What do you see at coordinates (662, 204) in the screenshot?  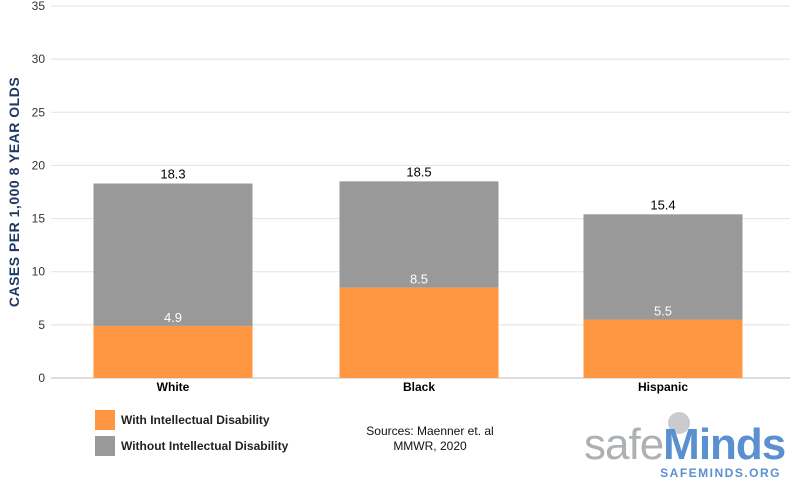 I see `data-label-total-hispanic: 15.4` at bounding box center [662, 204].